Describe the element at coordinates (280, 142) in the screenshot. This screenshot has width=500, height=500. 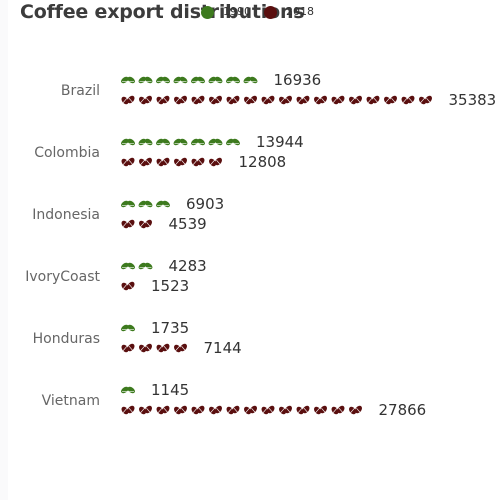
I see `value-label-1990: 13944` at that location.